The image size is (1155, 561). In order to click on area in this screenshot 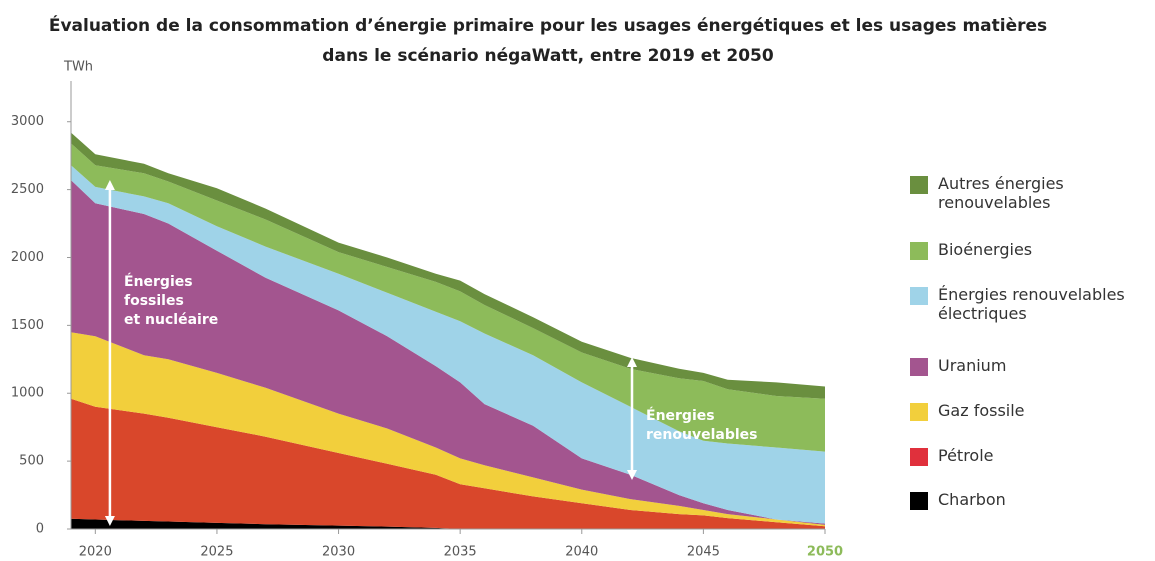, I will do `click(448, 523)`.